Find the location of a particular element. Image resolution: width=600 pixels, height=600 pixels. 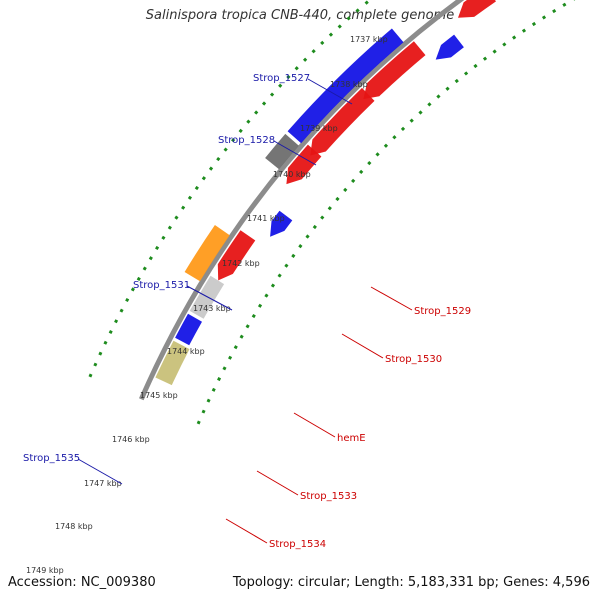

gene-label: Strop_1529 is located at coordinates (442, 311).